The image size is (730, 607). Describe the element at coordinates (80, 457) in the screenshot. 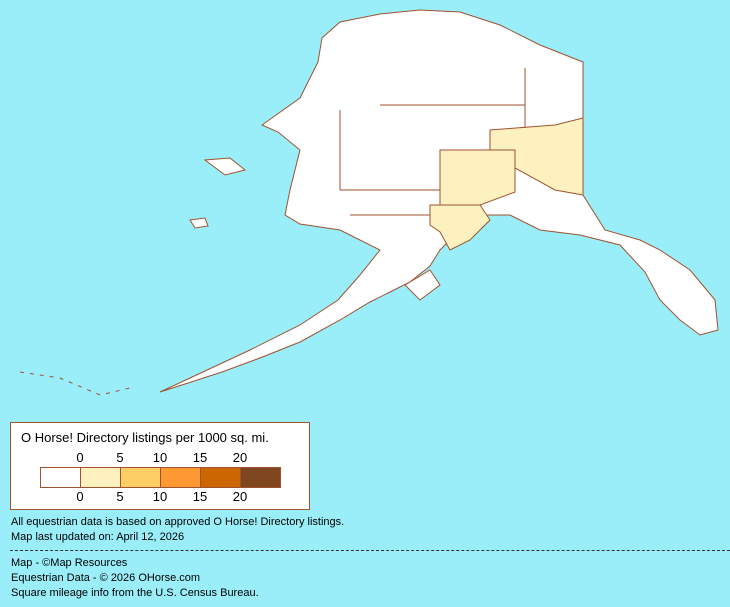

I see `legend-top-tick: 0` at that location.